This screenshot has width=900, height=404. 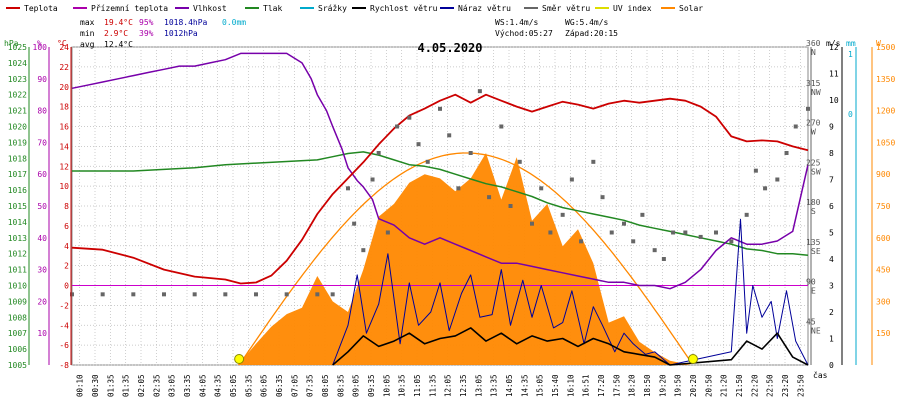 I want to click on tick-label-dir: 180, so click(x=813, y=202).